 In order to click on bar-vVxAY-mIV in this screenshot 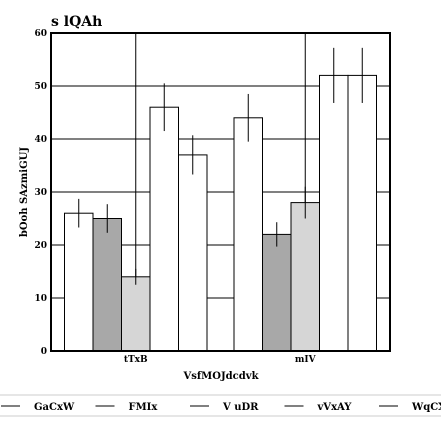, I will do `click(334, 213)`.